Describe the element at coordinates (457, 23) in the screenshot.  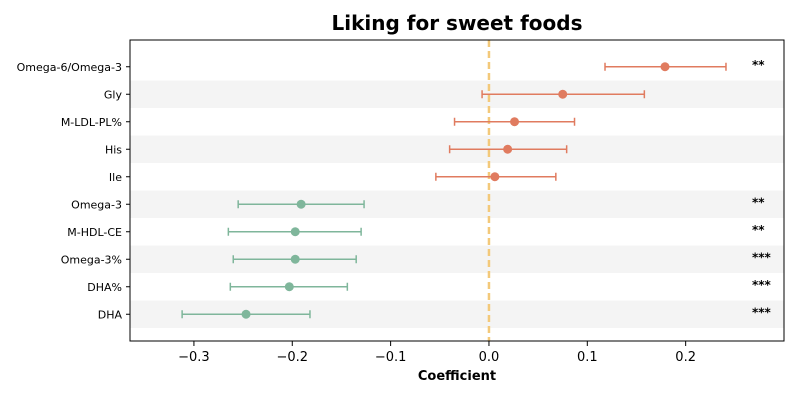
I see `chart-title: Liking for sweet foods` at that location.